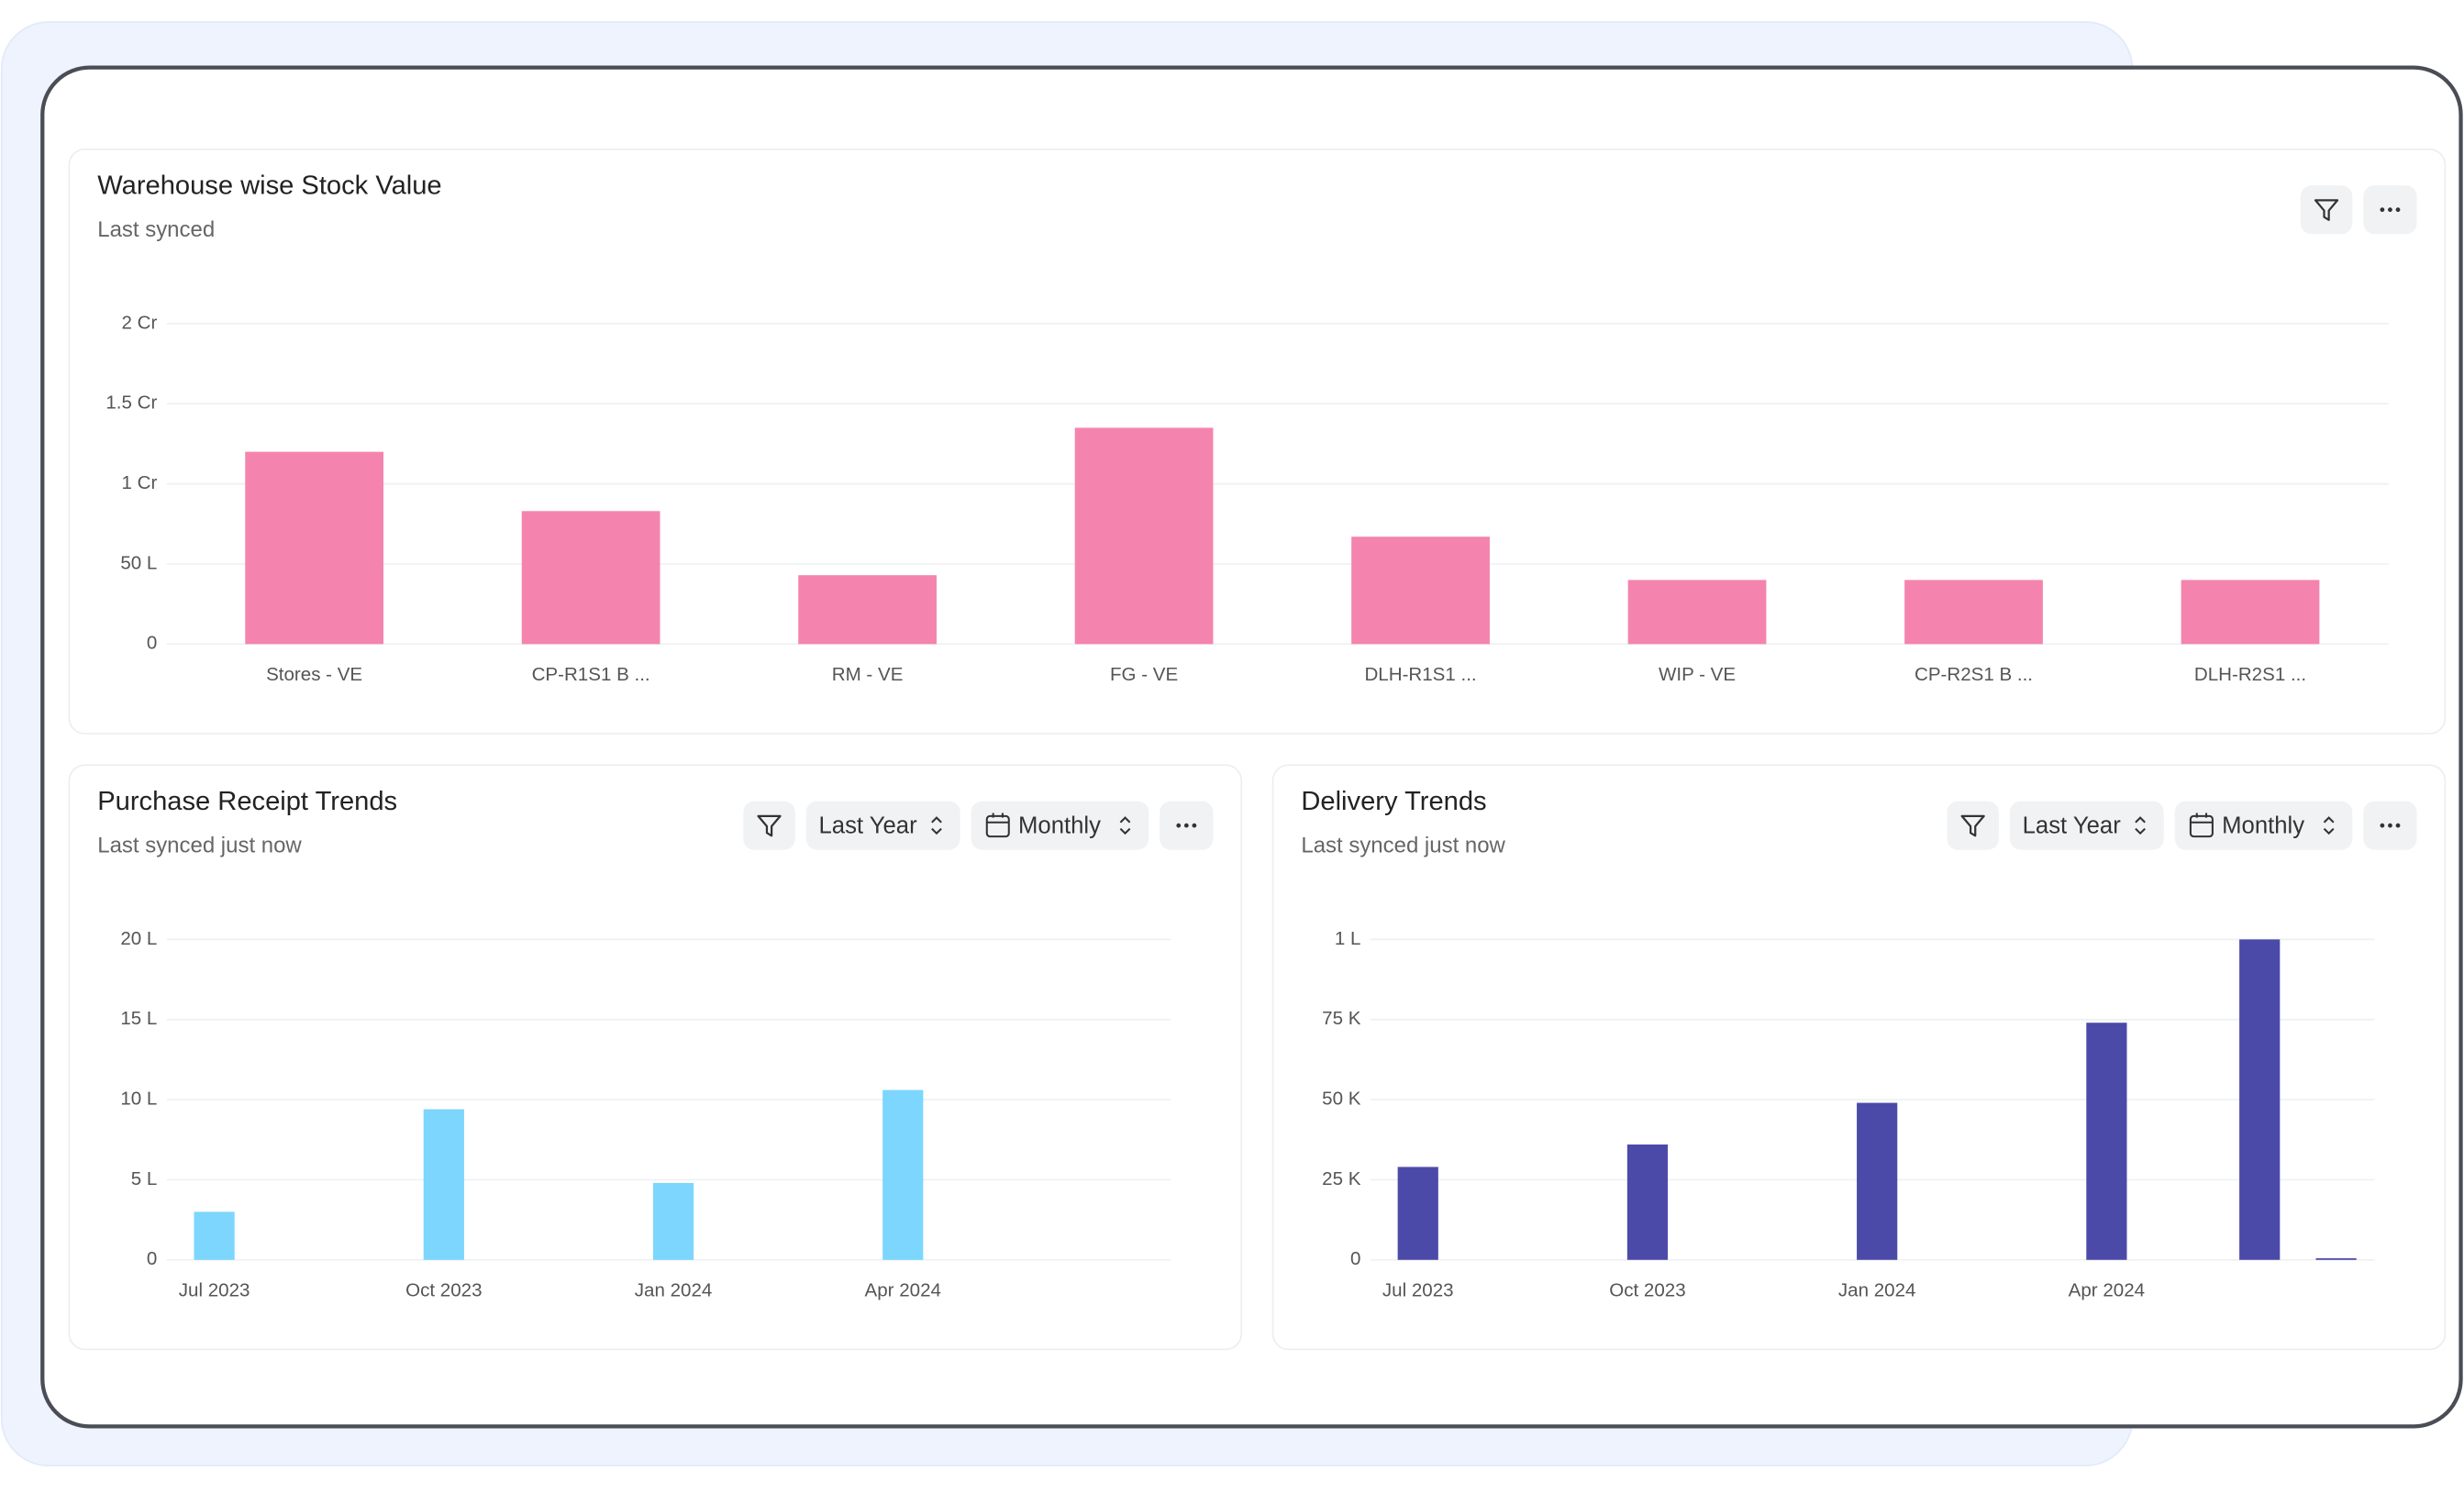 This screenshot has width=2464, height=1493. Describe the element at coordinates (1697, 674) in the screenshot. I see `x-tick-label: WIP - VE` at that location.